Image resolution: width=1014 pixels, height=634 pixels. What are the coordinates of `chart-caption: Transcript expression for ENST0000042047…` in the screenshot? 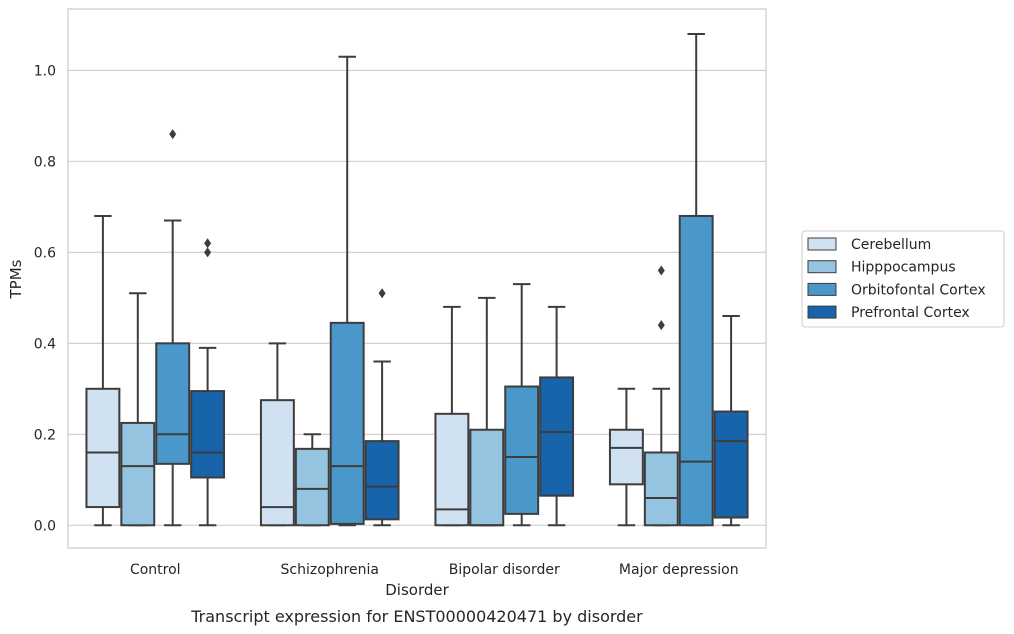 It's located at (416, 616).